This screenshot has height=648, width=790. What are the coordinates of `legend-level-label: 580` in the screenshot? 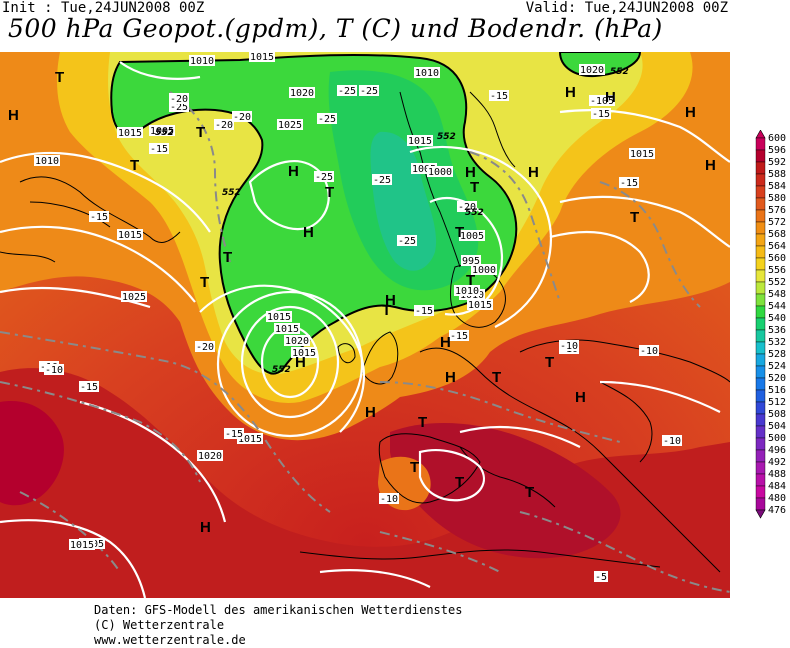 It's located at (777, 198).